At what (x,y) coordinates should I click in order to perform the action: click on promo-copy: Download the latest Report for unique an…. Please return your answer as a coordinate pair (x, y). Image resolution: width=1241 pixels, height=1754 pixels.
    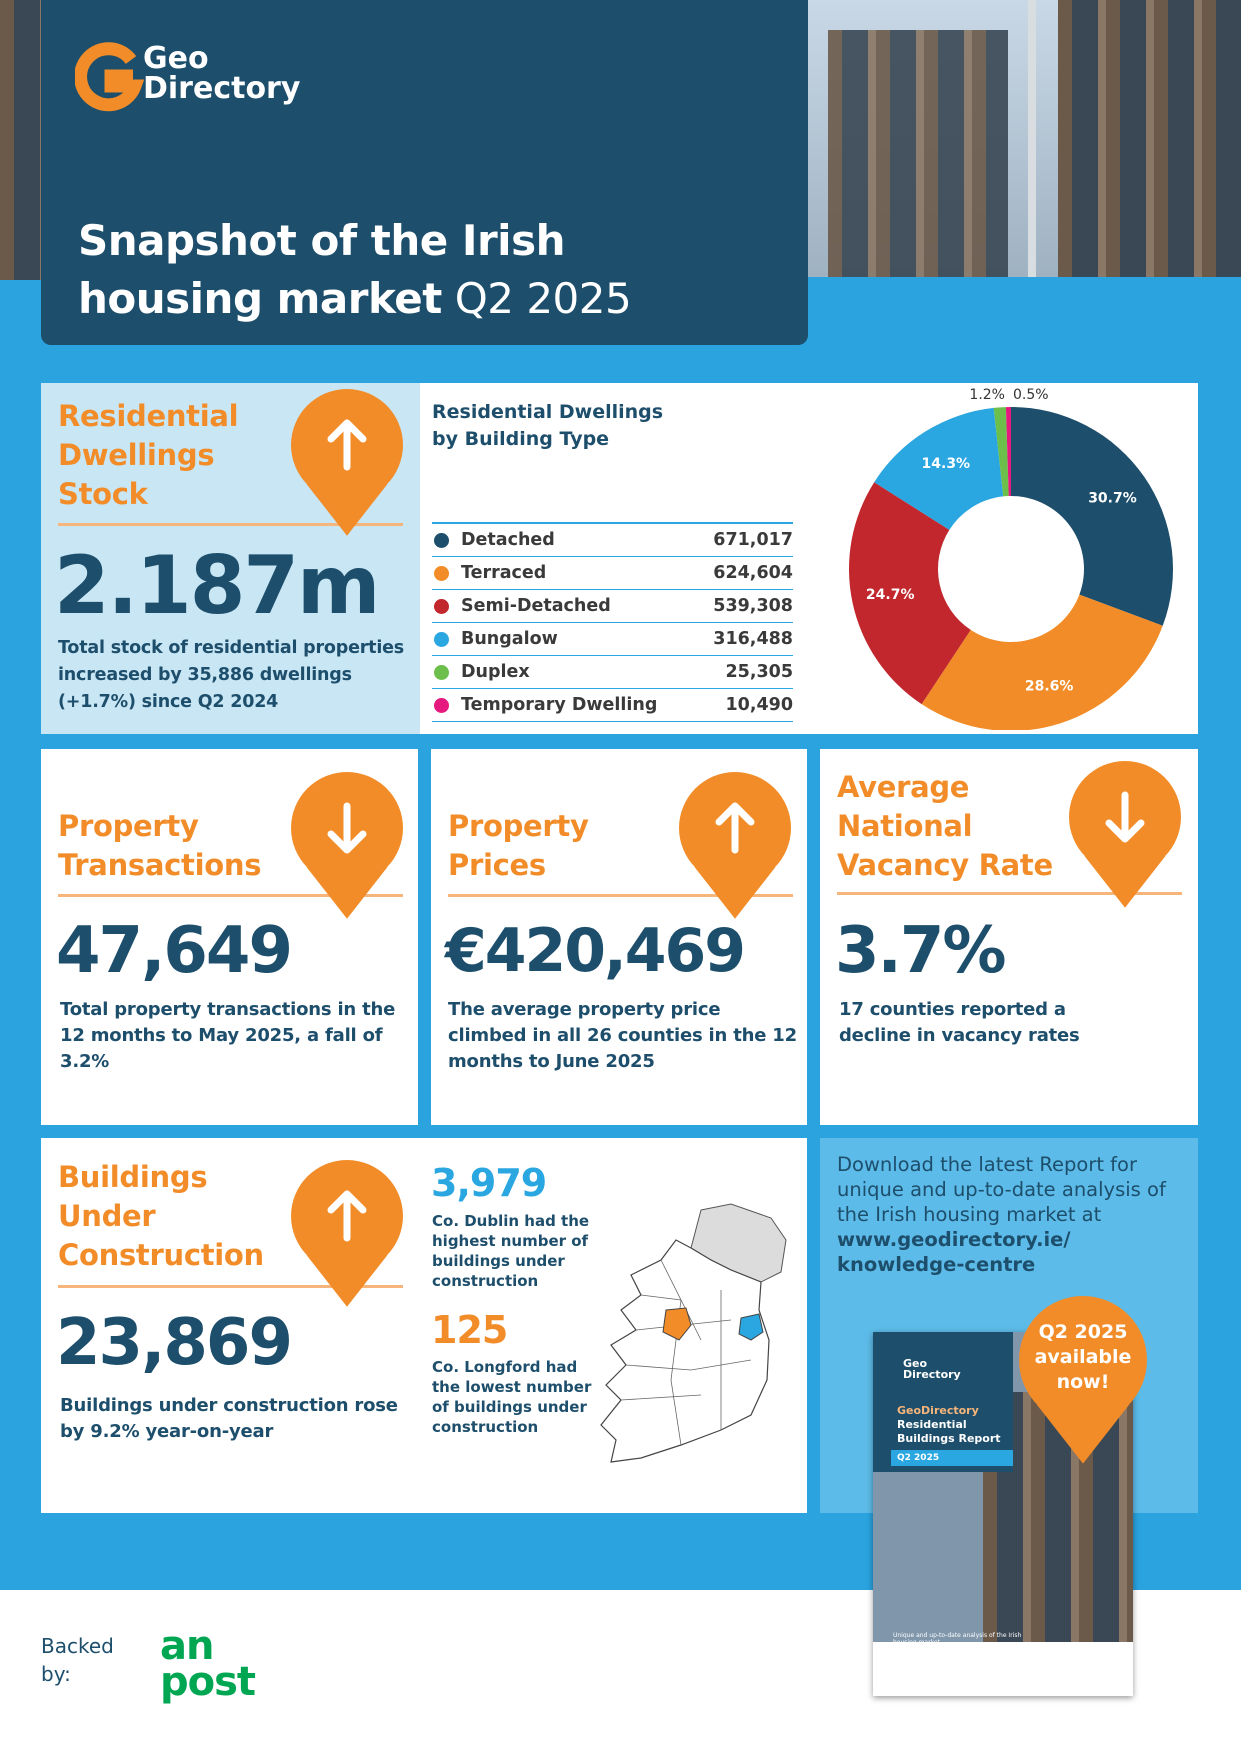
    Looking at the image, I should click on (1001, 1189).